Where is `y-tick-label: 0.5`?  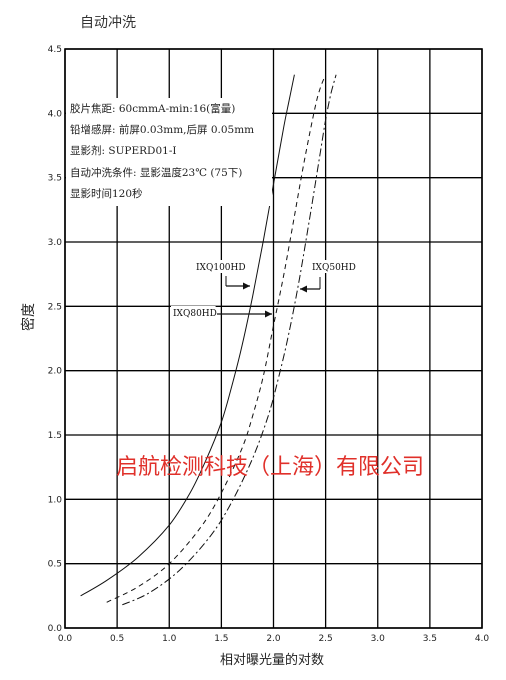
y-tick-label: 0.5 is located at coordinates (55, 565).